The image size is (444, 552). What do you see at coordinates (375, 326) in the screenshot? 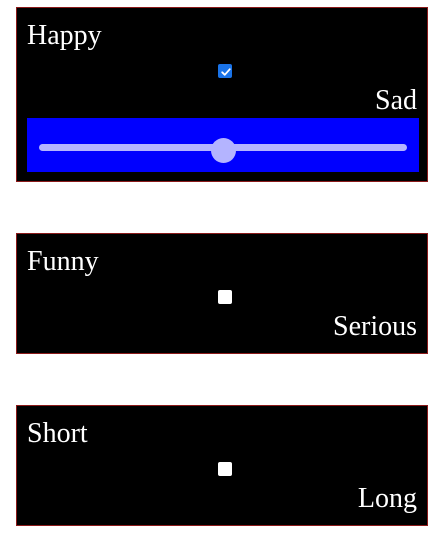
I see `scale-right-label: Serious` at bounding box center [375, 326].